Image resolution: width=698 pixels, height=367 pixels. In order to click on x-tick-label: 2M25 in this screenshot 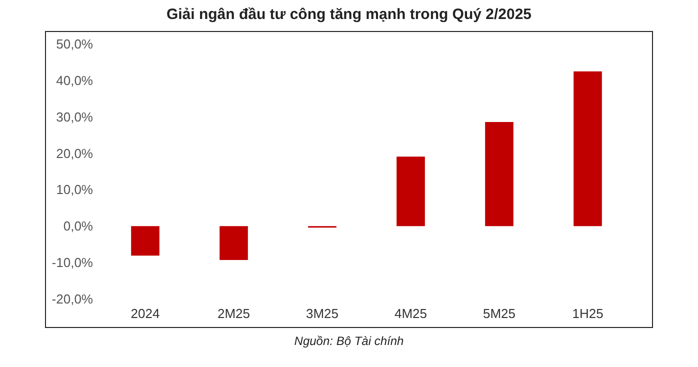, I will do `click(233, 313)`.